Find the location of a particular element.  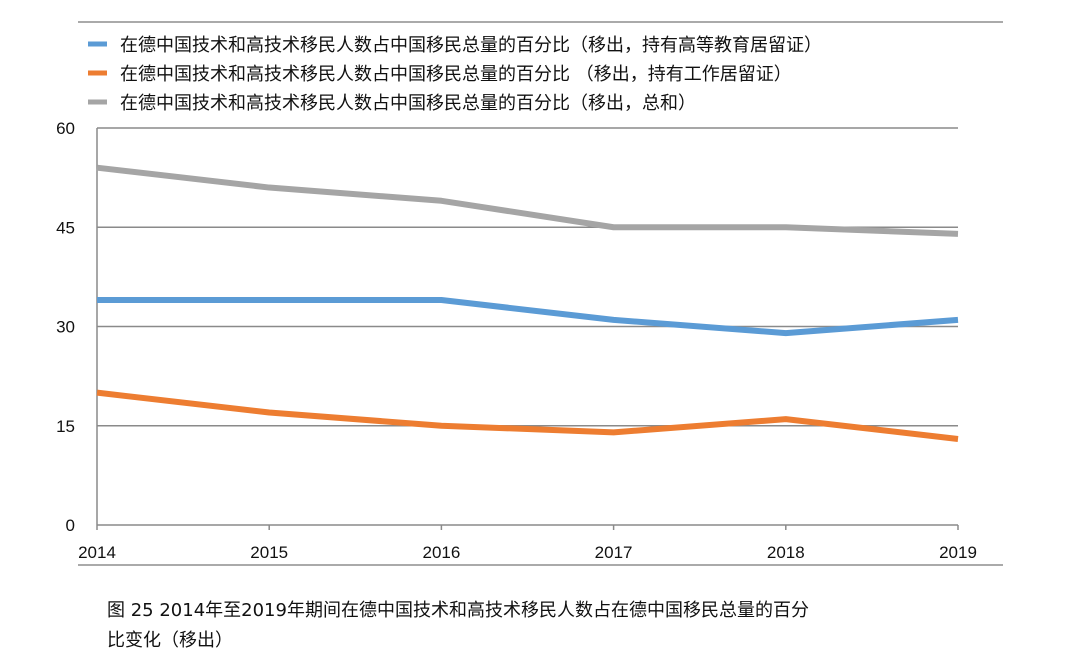

x-tick-label: 2016 is located at coordinates (441, 552).